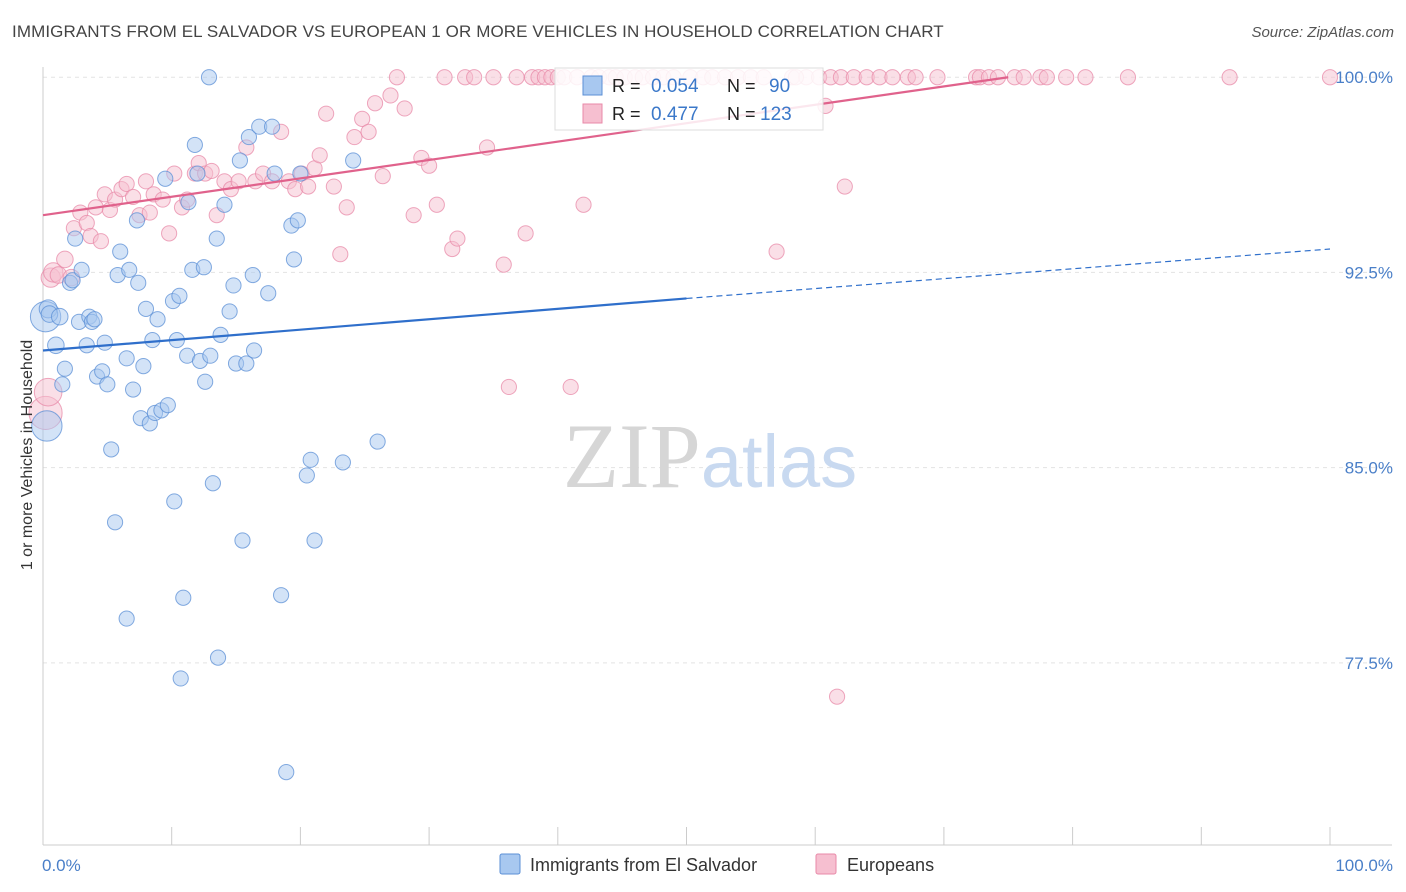  I want to click on trend-line-el-salvador, so click(364, 324).